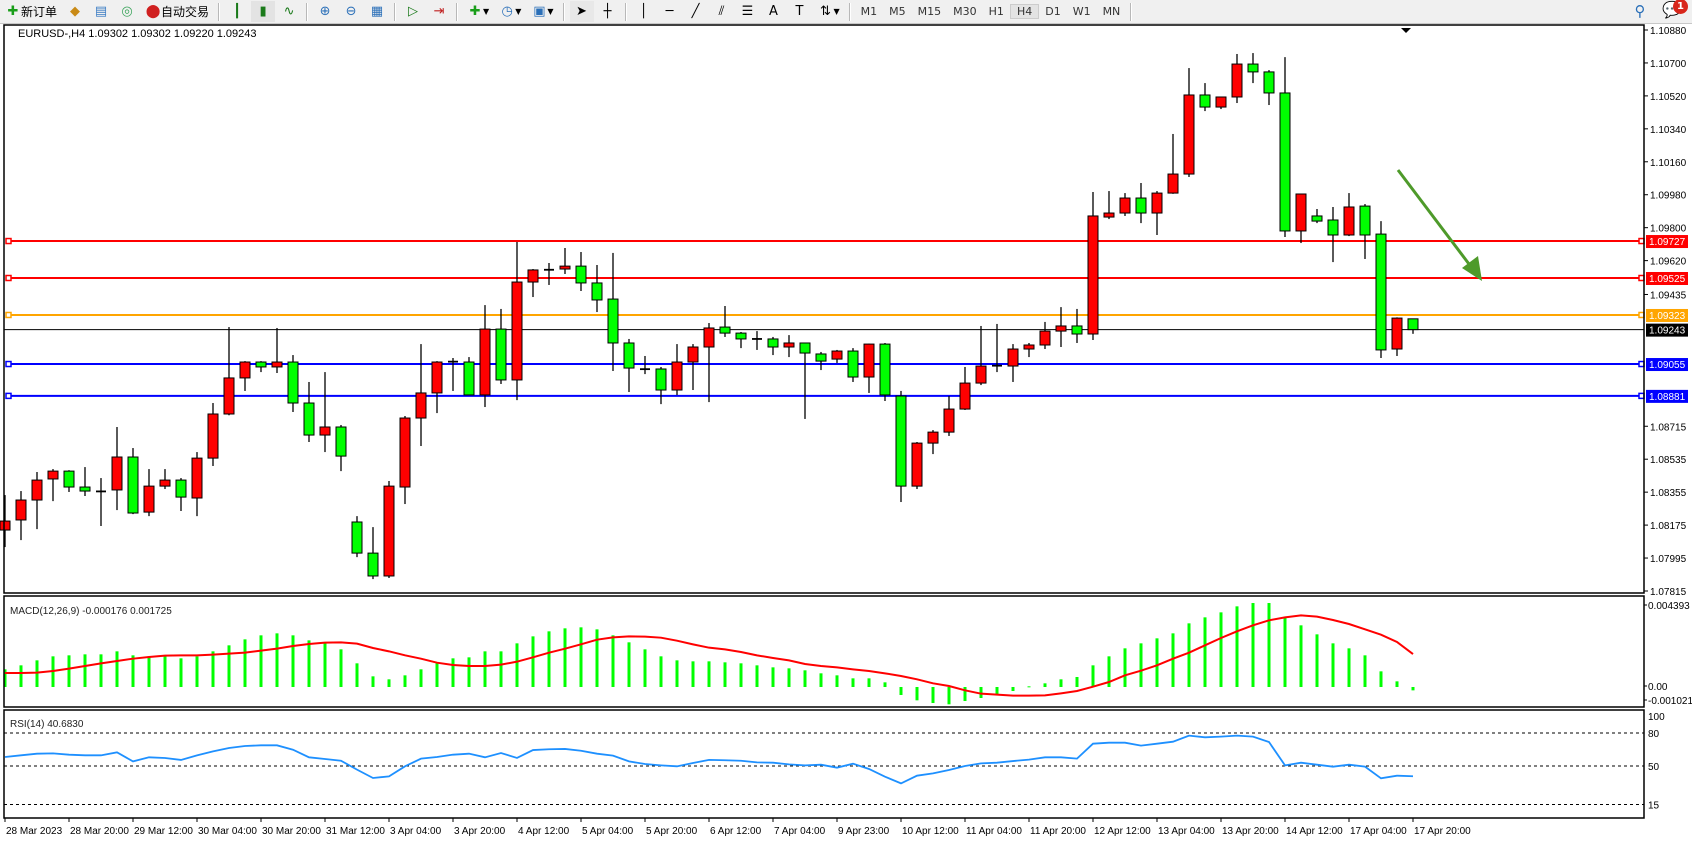 The width and height of the screenshot is (1692, 844). I want to click on price-axis-label: 1.09620, so click(1668, 262).